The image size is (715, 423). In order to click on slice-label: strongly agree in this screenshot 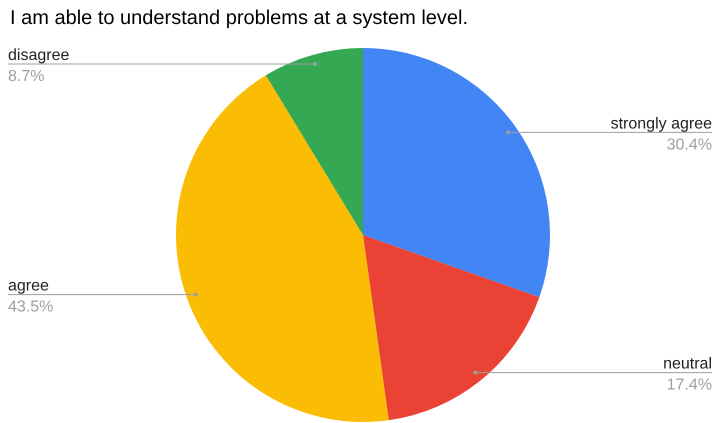, I will do `click(661, 123)`.